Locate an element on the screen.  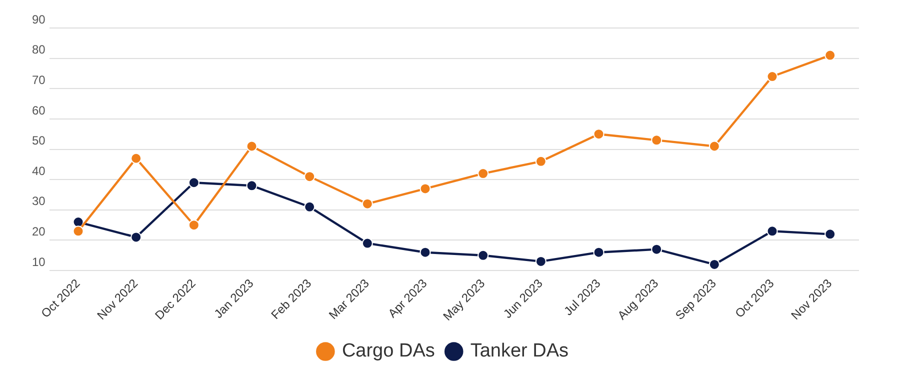
y-tick-label: 10 is located at coordinates (39, 261).